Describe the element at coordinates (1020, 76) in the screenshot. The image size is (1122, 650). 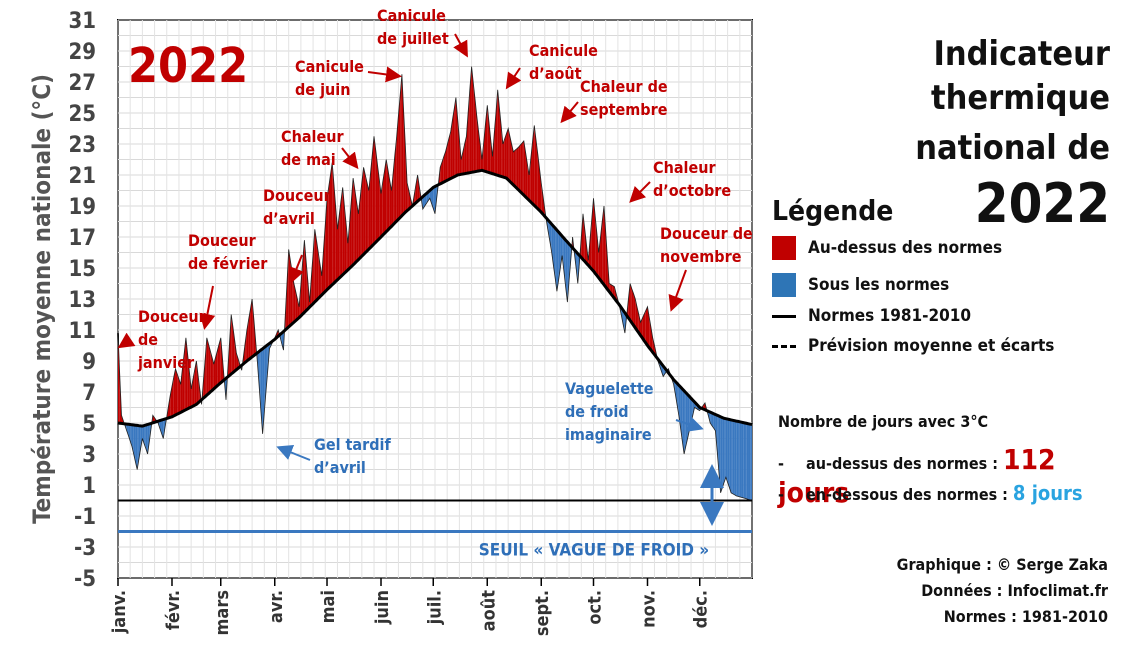
I see `title-line-1: Indicateur thermique` at that location.